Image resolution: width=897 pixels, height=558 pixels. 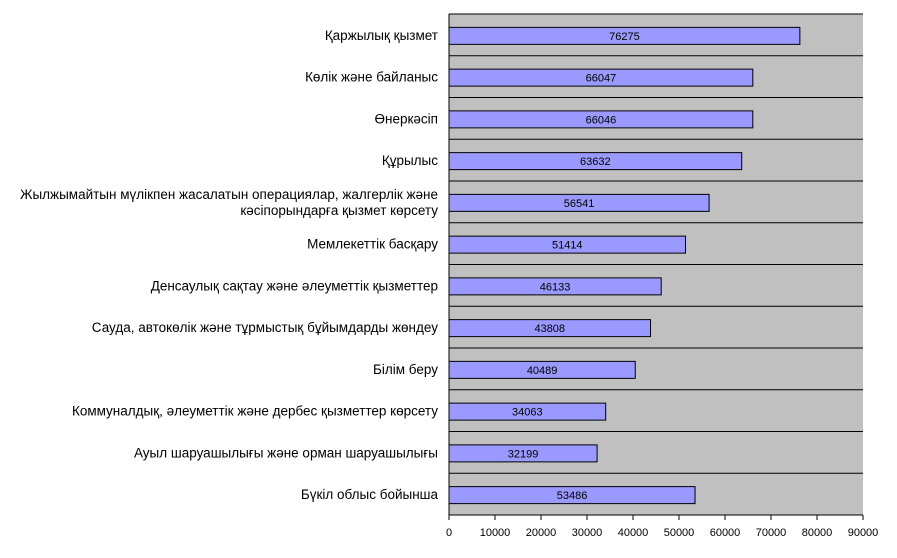 What do you see at coordinates (679, 533) in the screenshot?
I see `x-tick-label: 50000` at bounding box center [679, 533].